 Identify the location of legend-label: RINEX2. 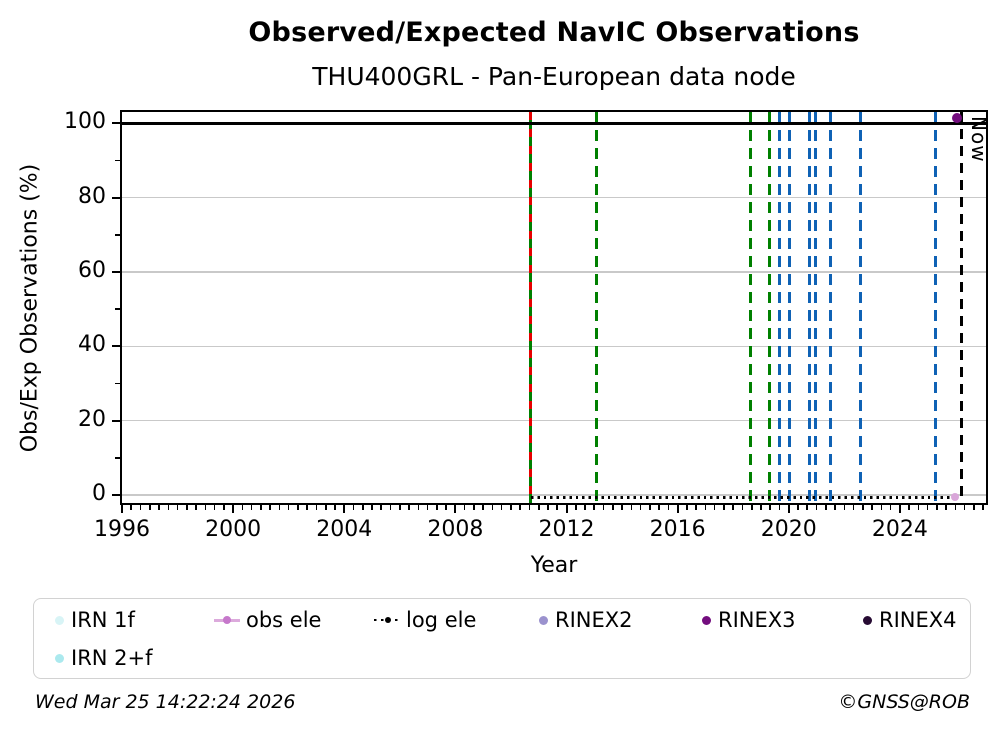
(594, 620).